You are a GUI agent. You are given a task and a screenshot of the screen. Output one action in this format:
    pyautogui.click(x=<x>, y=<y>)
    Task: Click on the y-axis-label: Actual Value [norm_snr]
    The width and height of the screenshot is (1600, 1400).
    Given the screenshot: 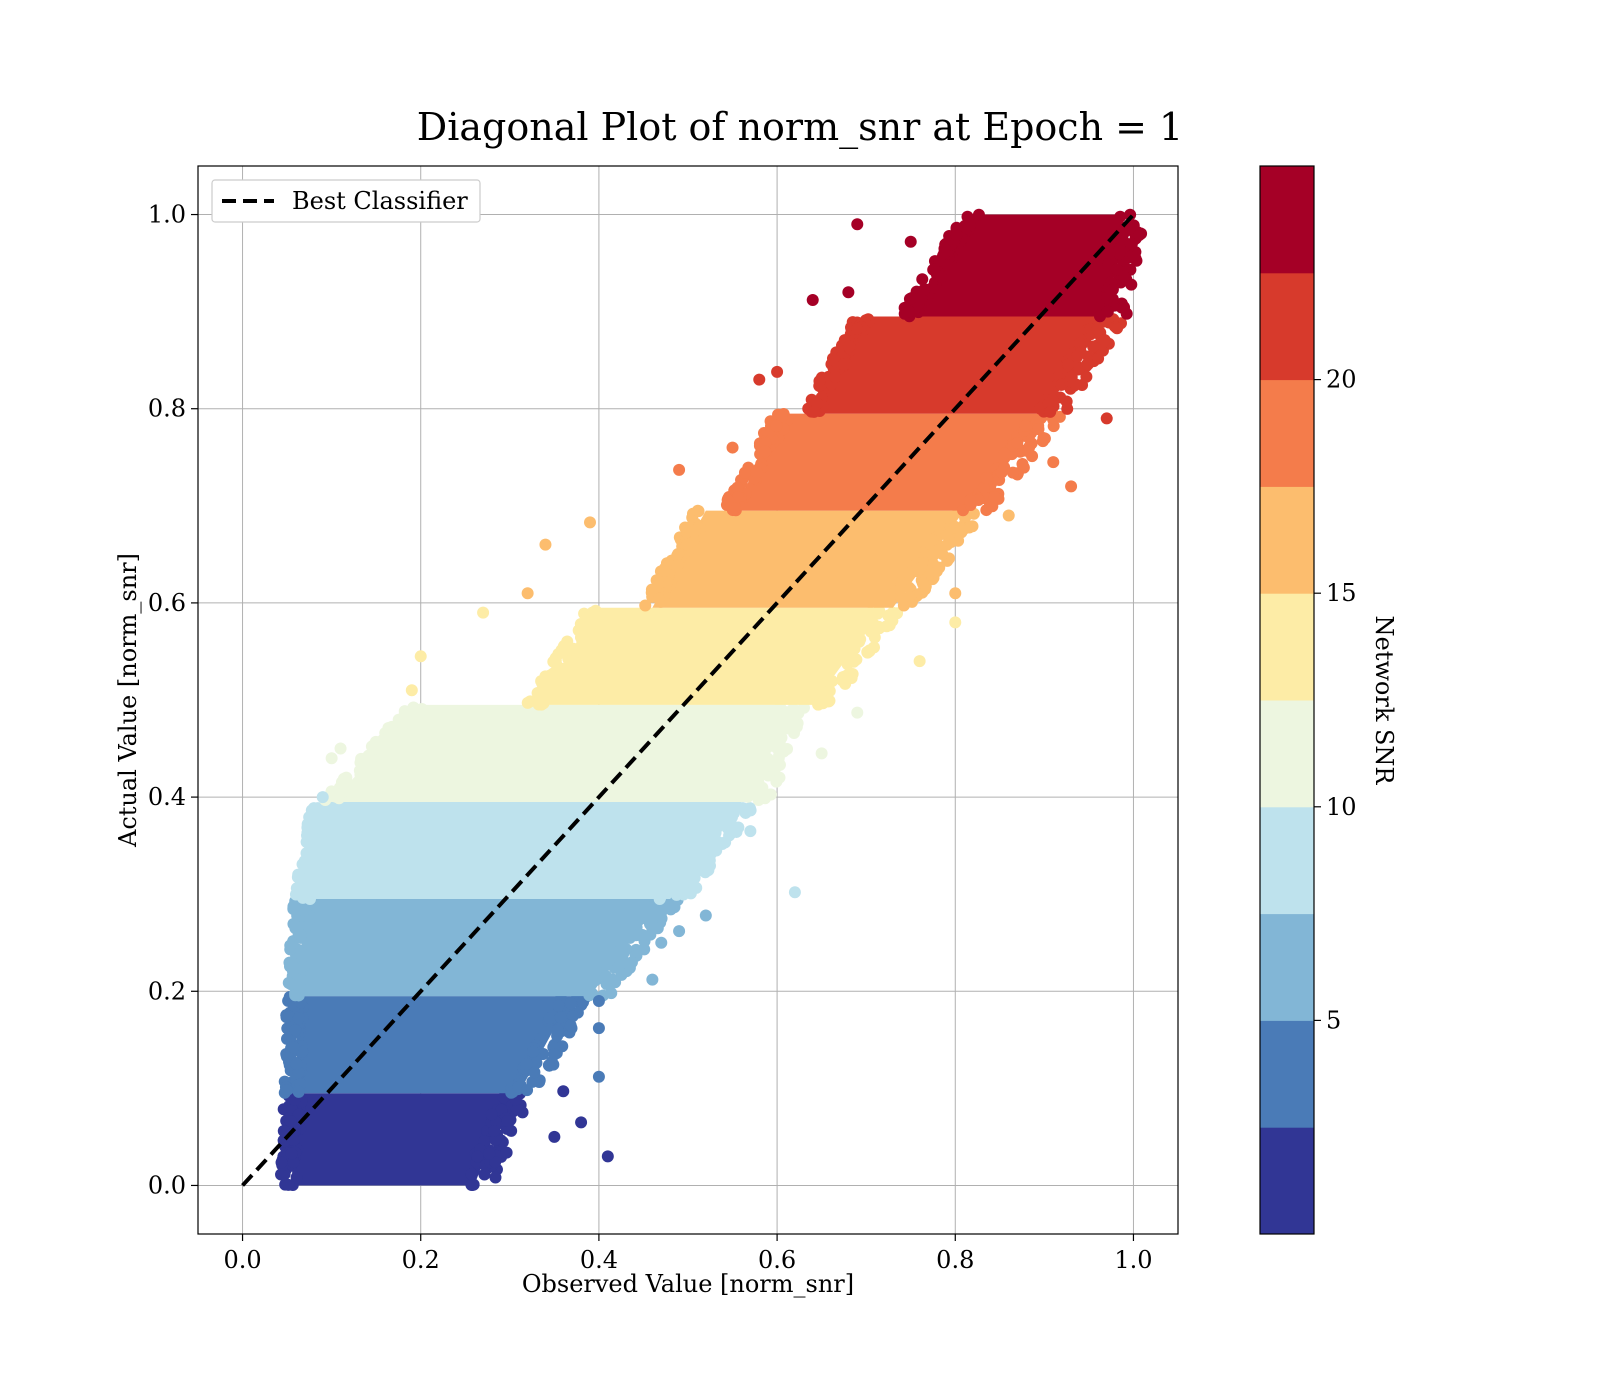 What is the action you would take?
    pyautogui.click(x=128, y=700)
    